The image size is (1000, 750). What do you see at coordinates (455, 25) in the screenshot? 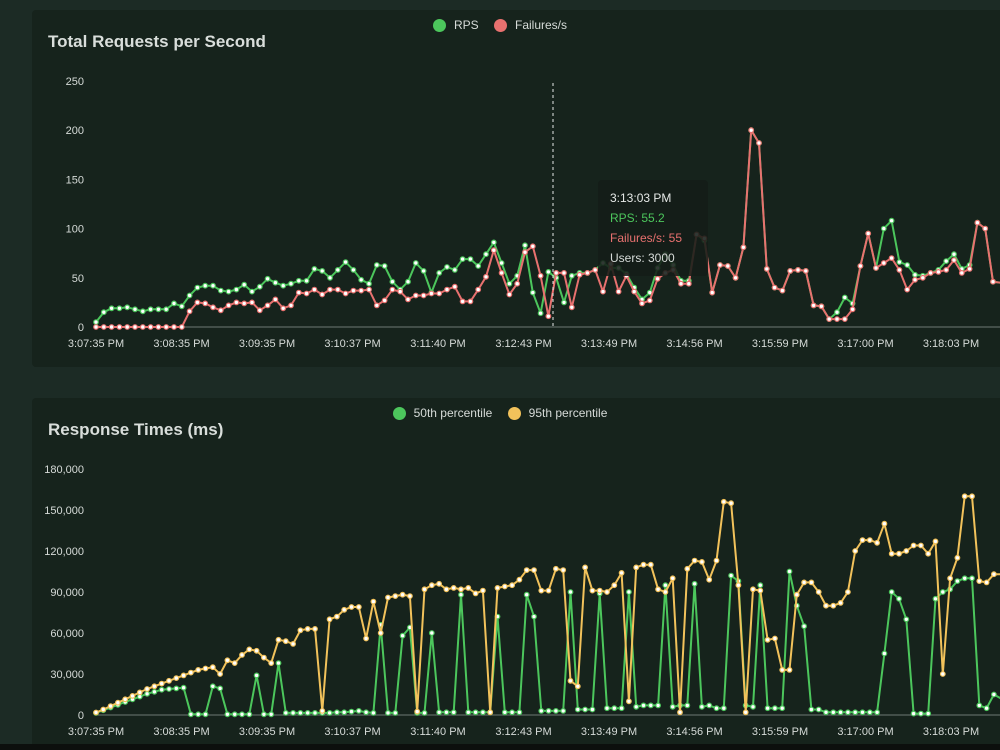
I see `legend-item-rps: RPS` at bounding box center [455, 25].